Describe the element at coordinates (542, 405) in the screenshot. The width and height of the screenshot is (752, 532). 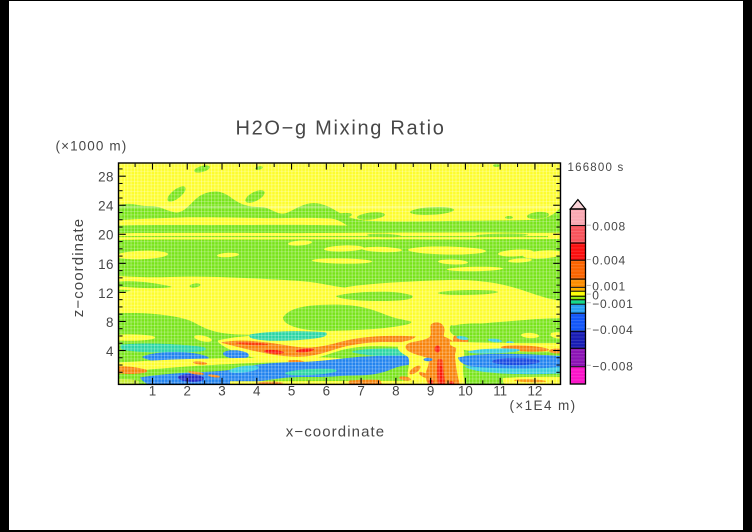
I see `svg-text: (×1E4 m)` at that location.